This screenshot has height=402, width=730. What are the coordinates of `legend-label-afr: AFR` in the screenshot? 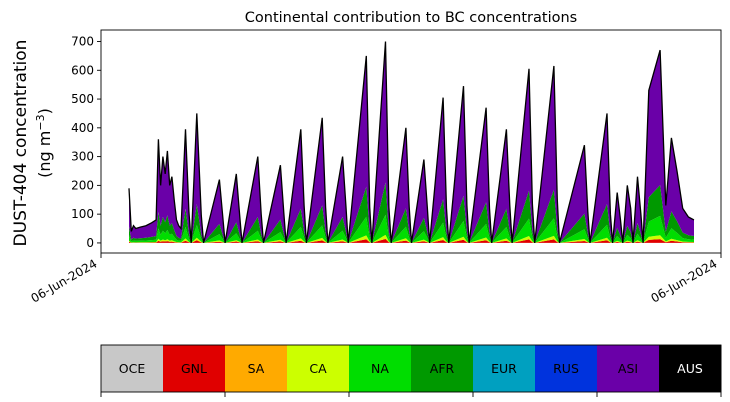 It's located at (442, 368).